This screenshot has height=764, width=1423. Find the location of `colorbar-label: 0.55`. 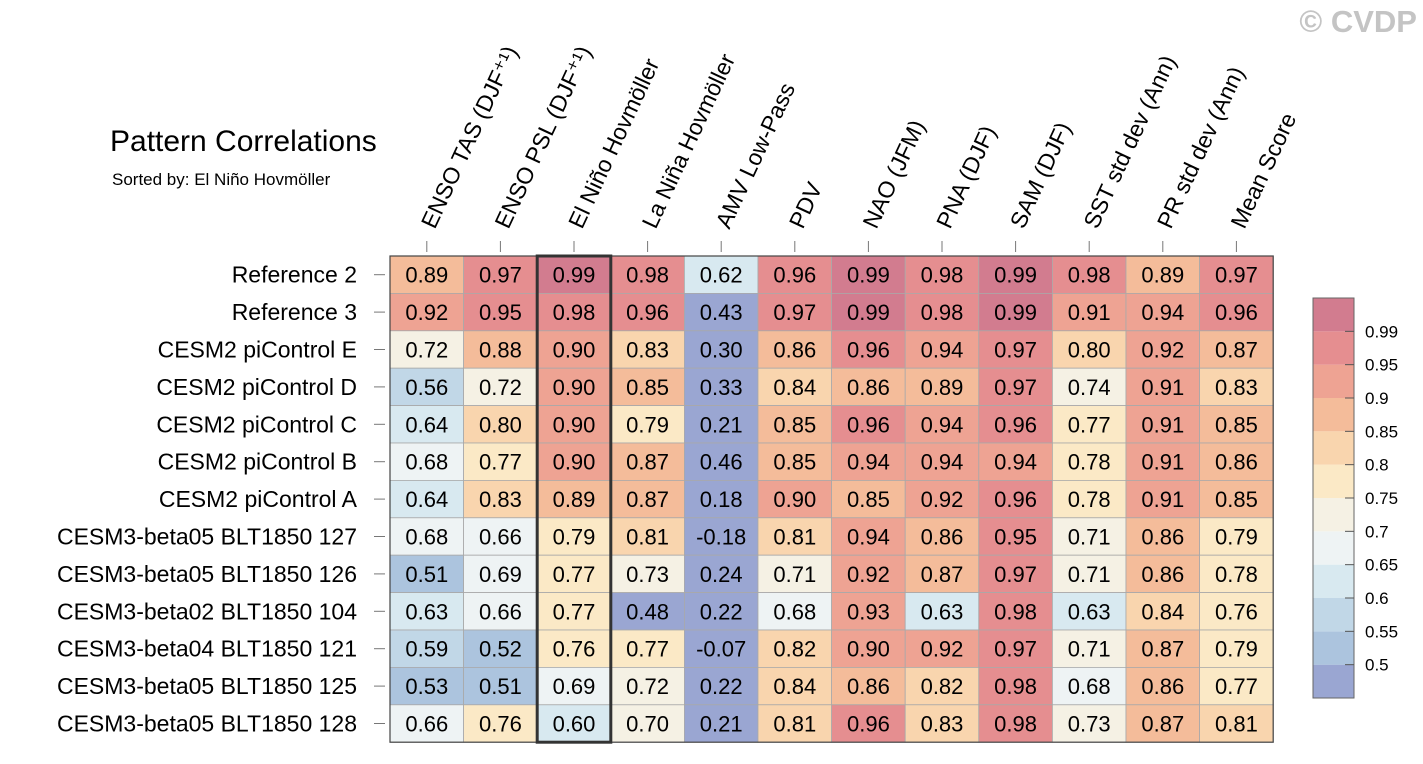

colorbar-label: 0.55 is located at coordinates (1381, 631).